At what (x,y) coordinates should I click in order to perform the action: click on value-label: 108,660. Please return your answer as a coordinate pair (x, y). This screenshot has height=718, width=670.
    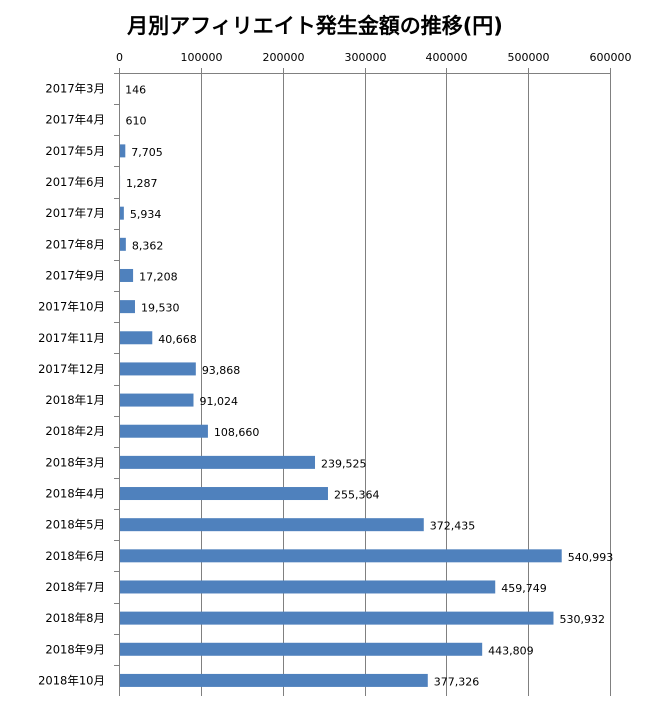
    Looking at the image, I should click on (237, 432).